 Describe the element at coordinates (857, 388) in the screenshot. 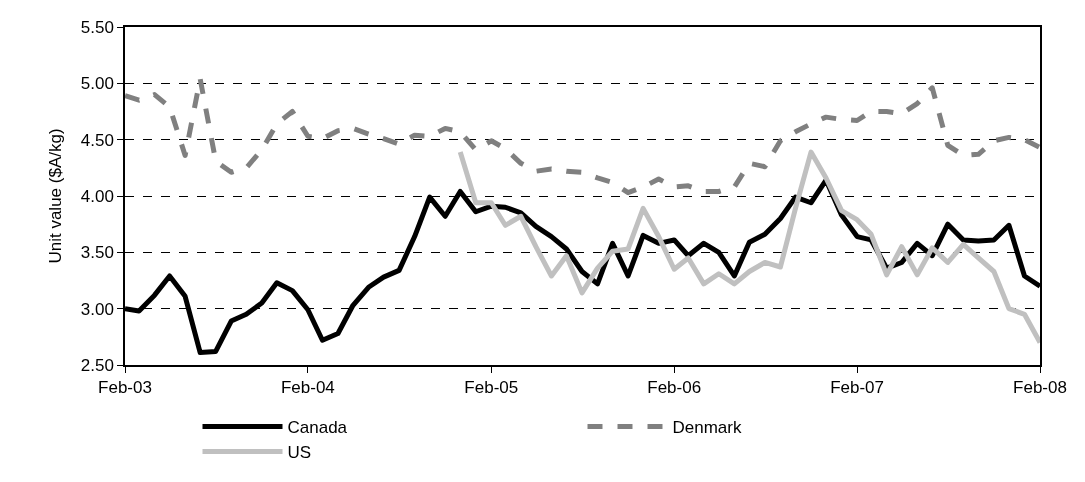

I see `x-tick-label: Feb-07` at that location.